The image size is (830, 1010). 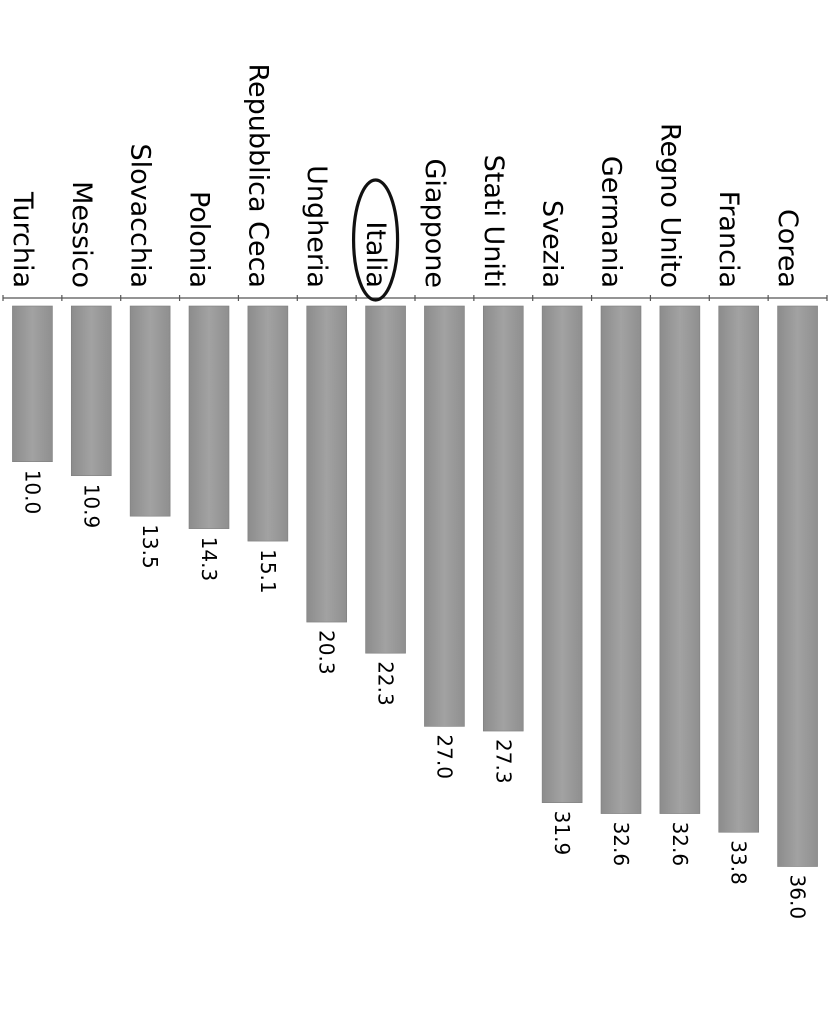 What do you see at coordinates (444, 756) in the screenshot?
I see `value-label: 27.0` at bounding box center [444, 756].